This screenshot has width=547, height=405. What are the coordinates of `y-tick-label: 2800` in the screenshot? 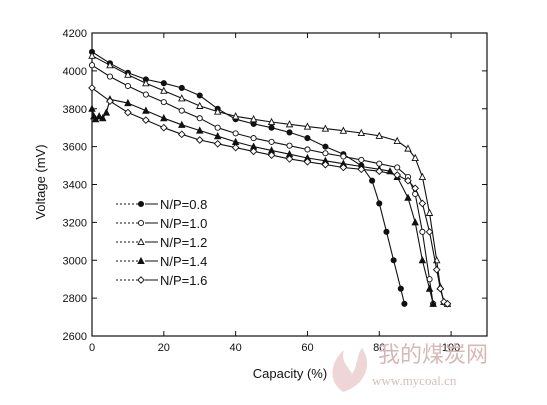 It's located at (75, 299).